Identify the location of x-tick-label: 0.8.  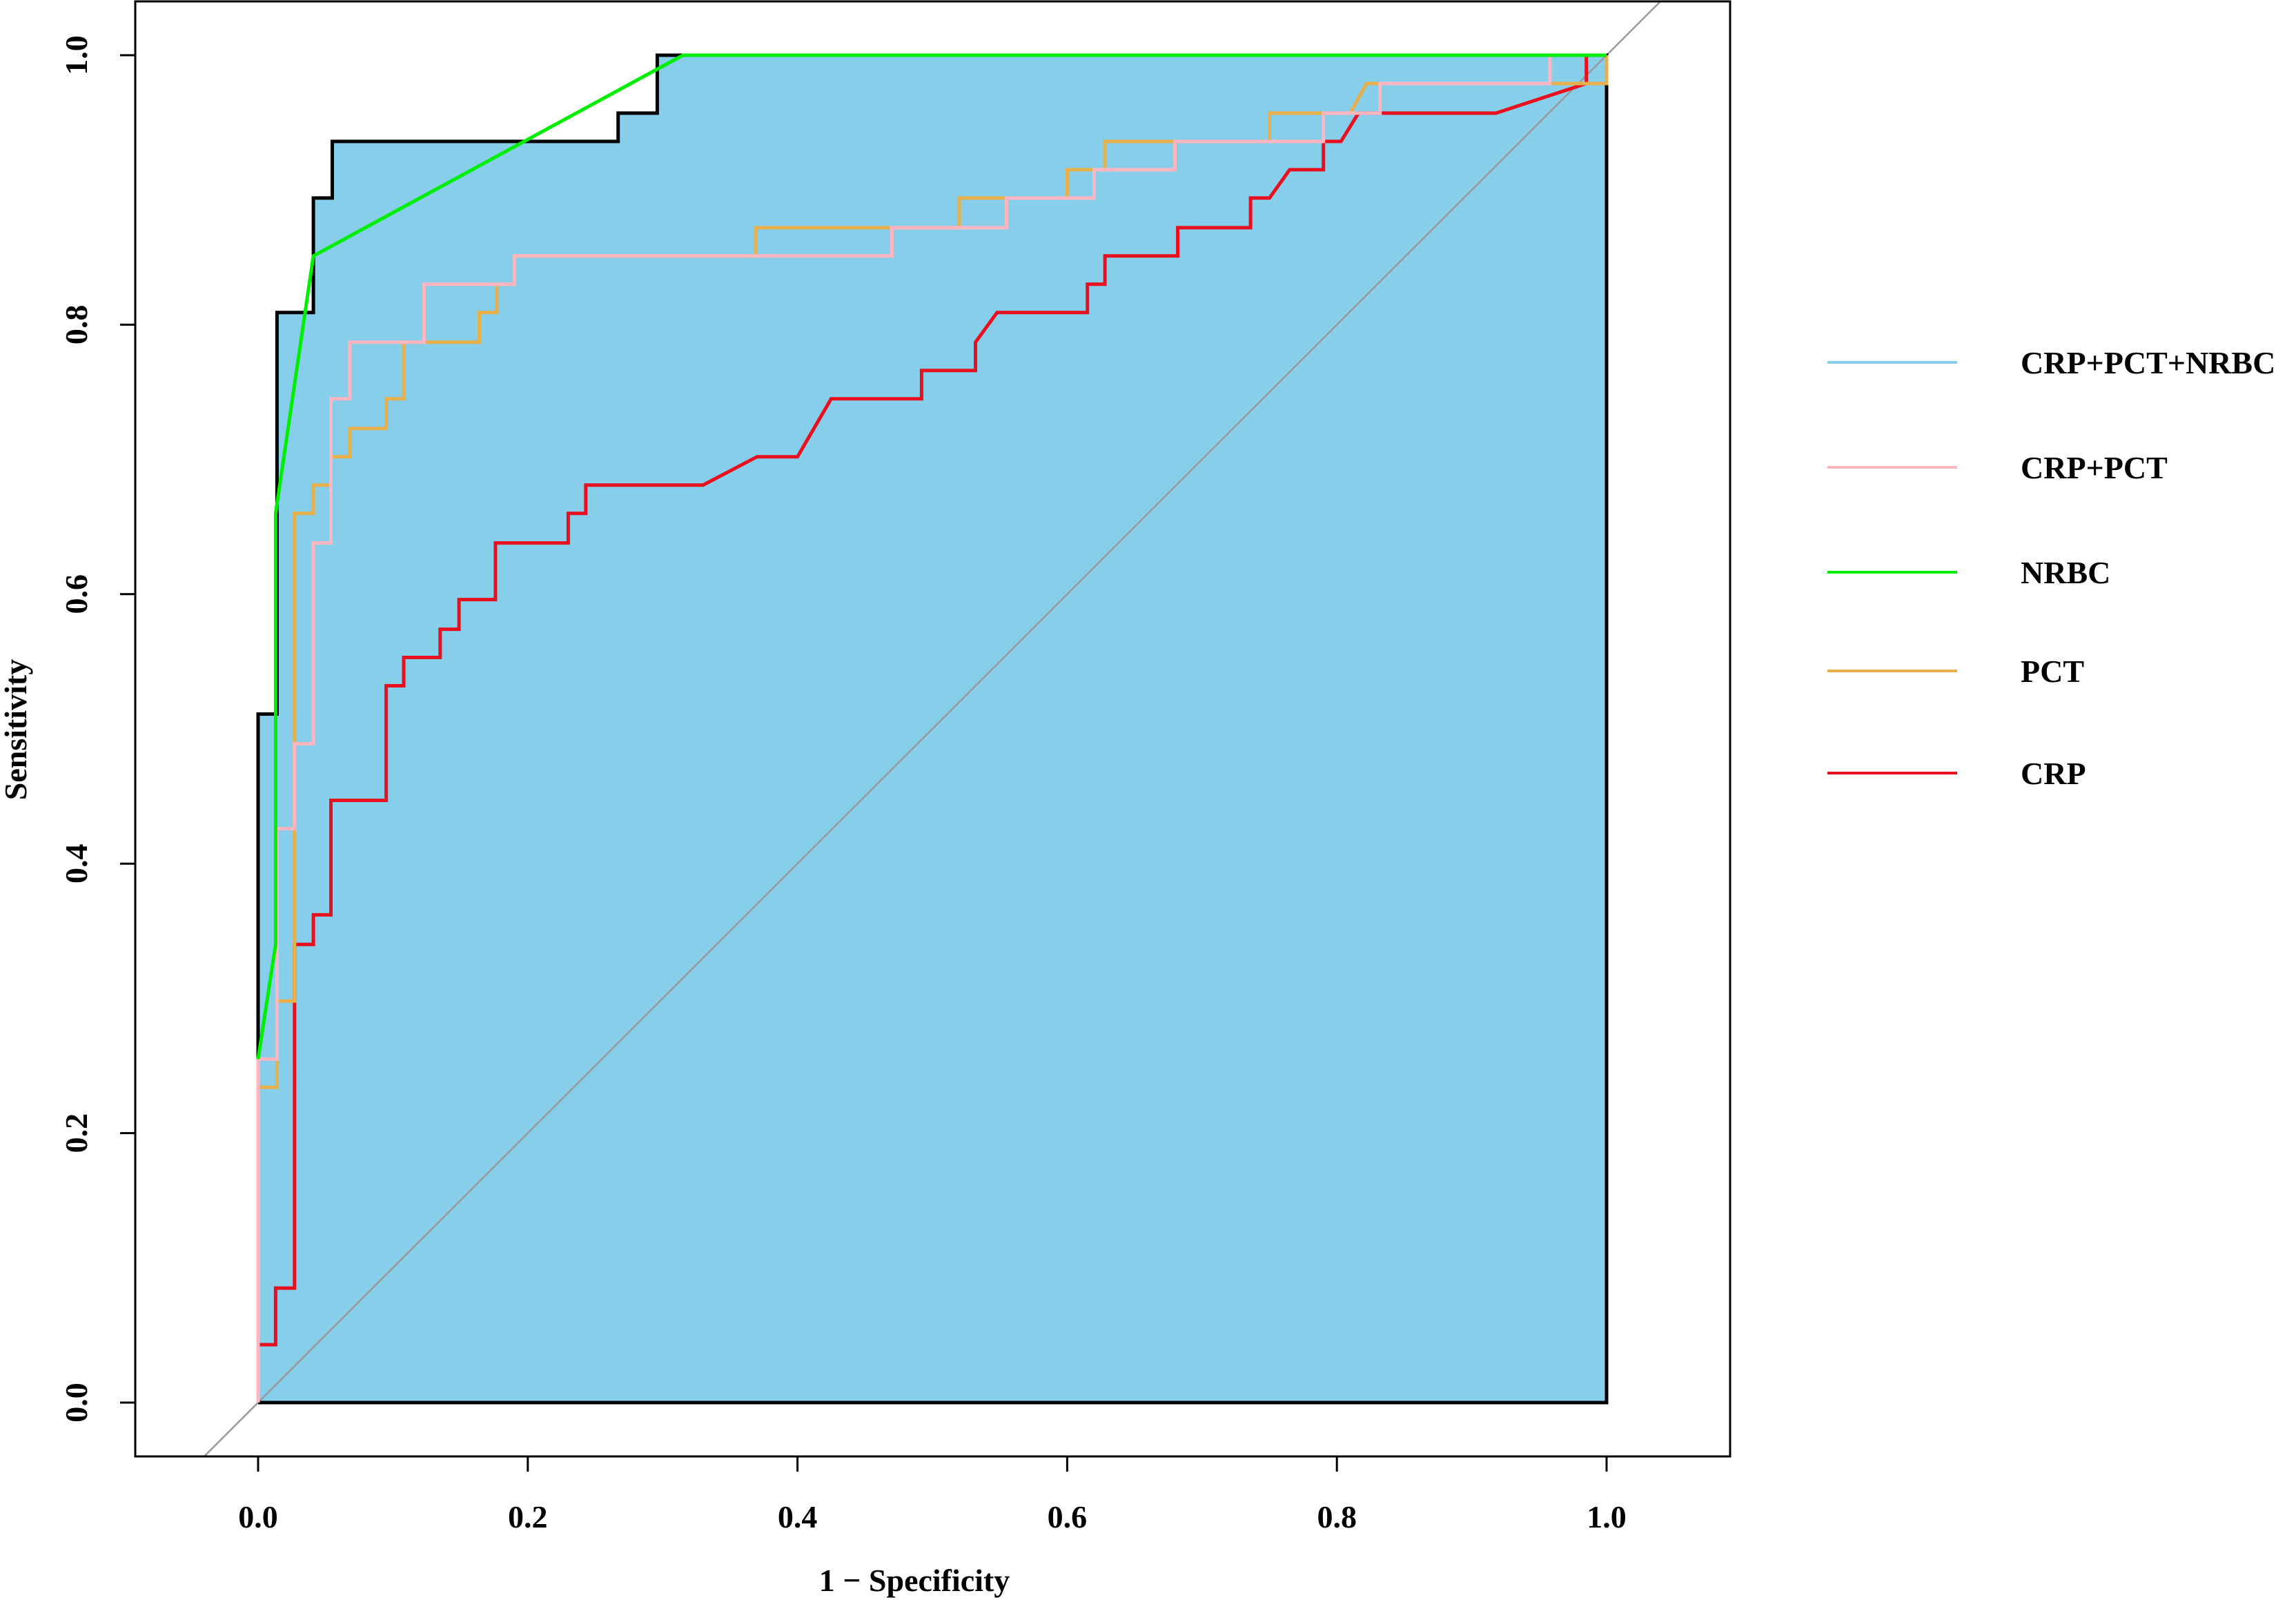
(1337, 1517).